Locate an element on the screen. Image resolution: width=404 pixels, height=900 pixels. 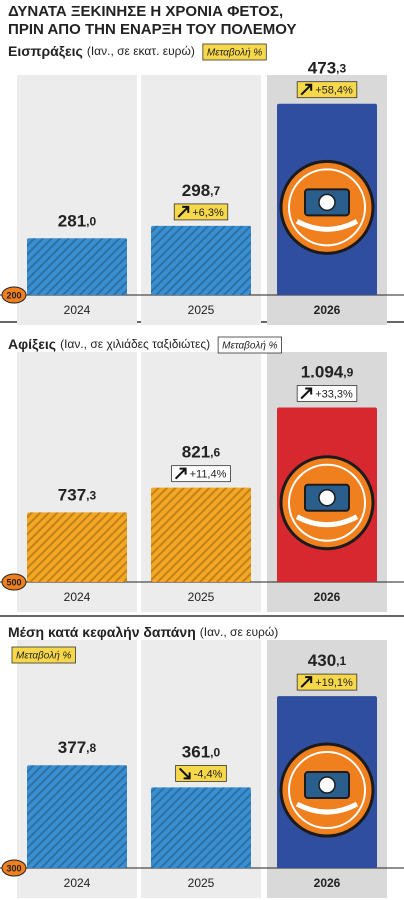
value-label: 430,1 is located at coordinates (327, 661).